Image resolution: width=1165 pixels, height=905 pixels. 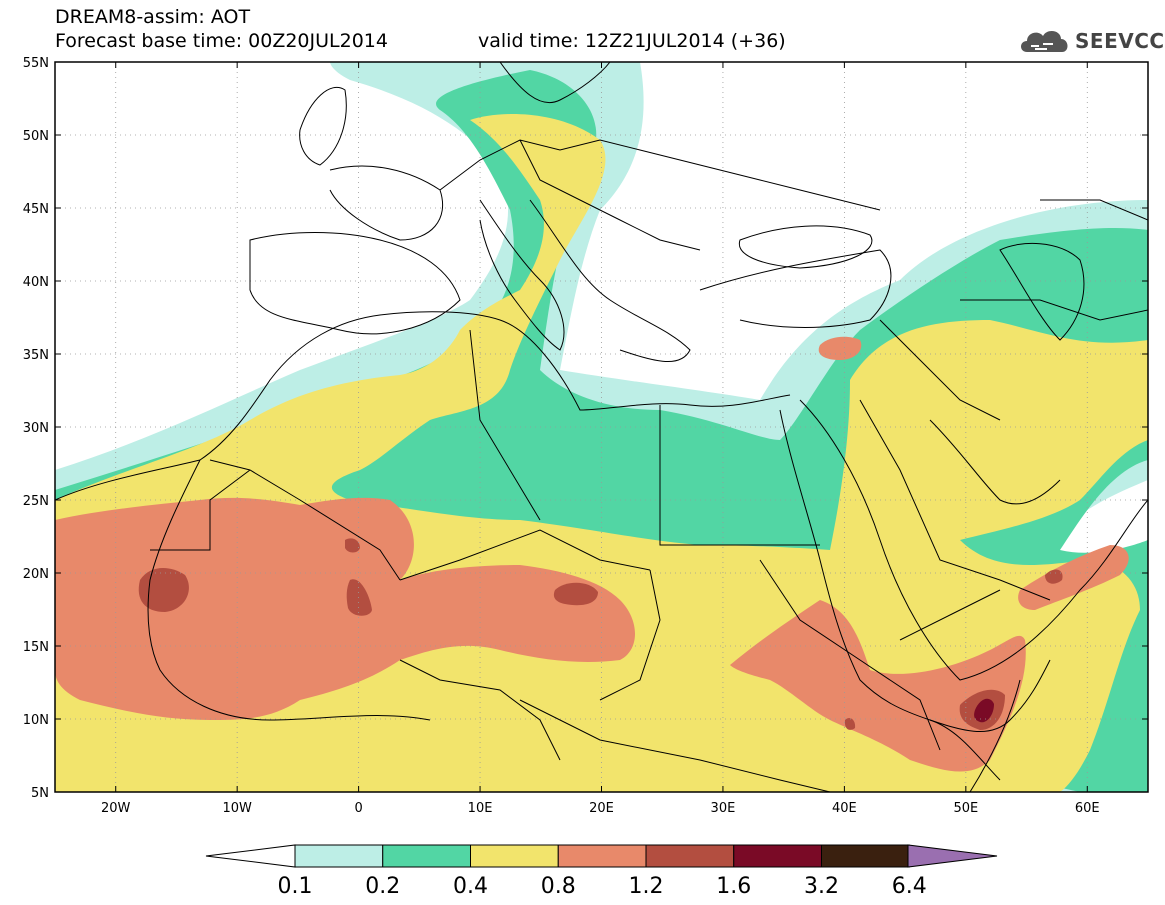 I want to click on saudi-border, so click(x=955, y=500).